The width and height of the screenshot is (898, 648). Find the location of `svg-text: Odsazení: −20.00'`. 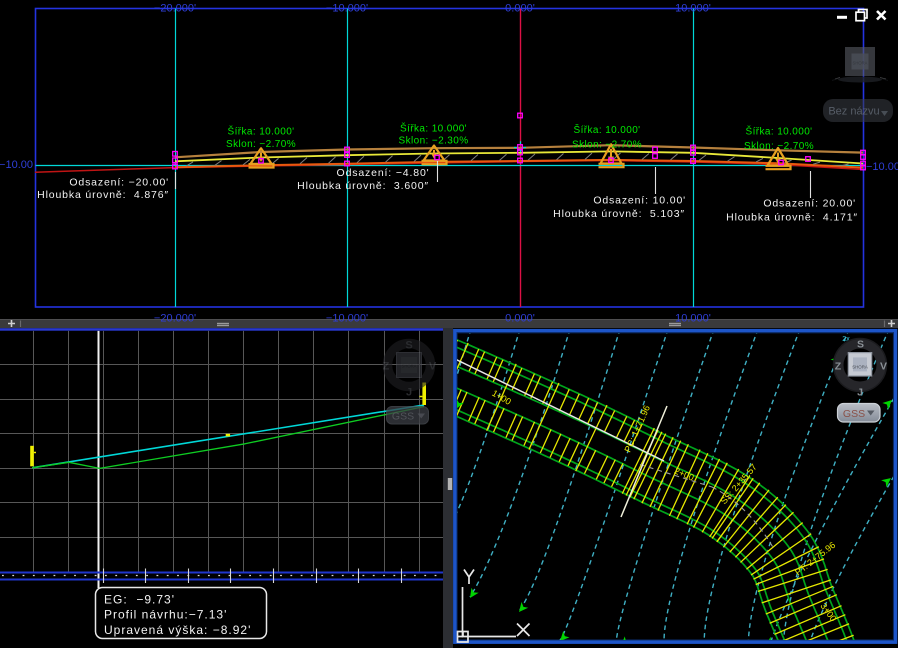

svg-text: Odsazení: −20.00' is located at coordinates (119, 183).